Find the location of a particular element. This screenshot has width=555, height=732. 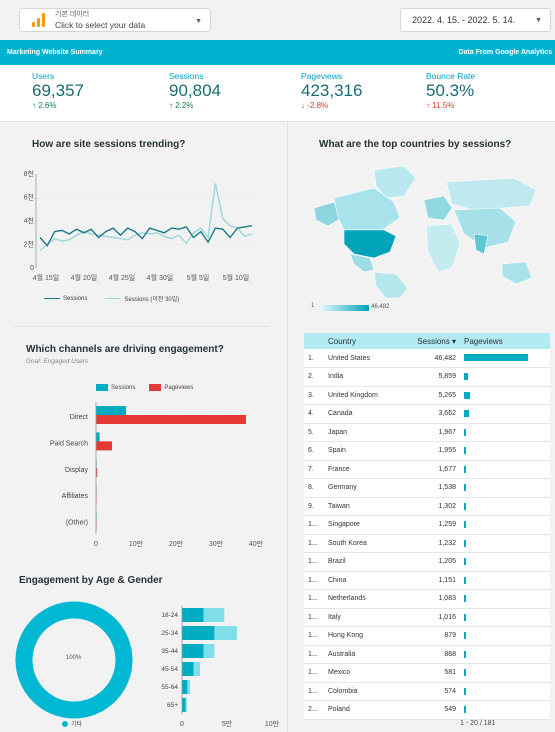

map-color-scale is located at coordinates (345, 308).